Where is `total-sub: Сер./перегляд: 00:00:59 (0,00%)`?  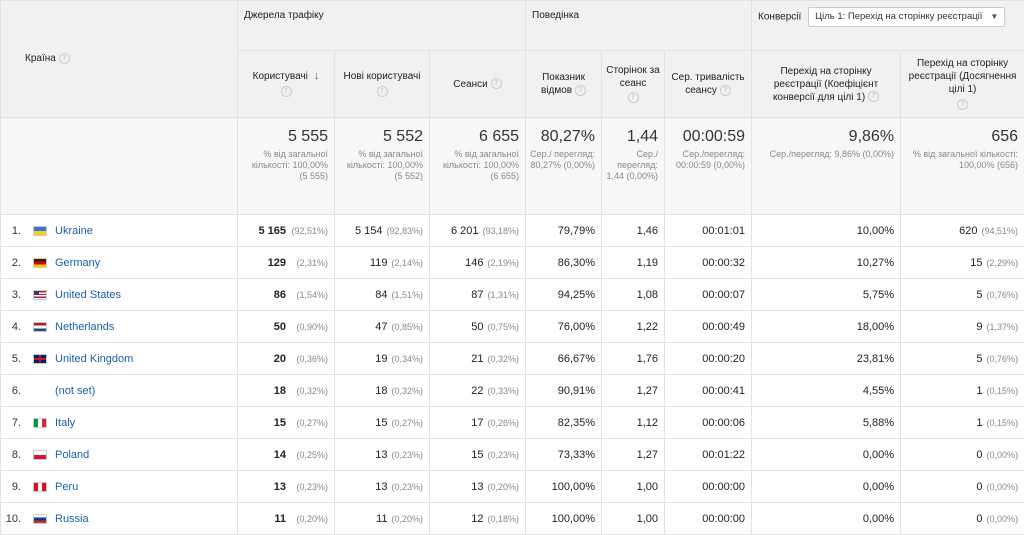
total-sub: Сер./перегляд: 00:00:59 (0,00%) is located at coordinates (707, 160).